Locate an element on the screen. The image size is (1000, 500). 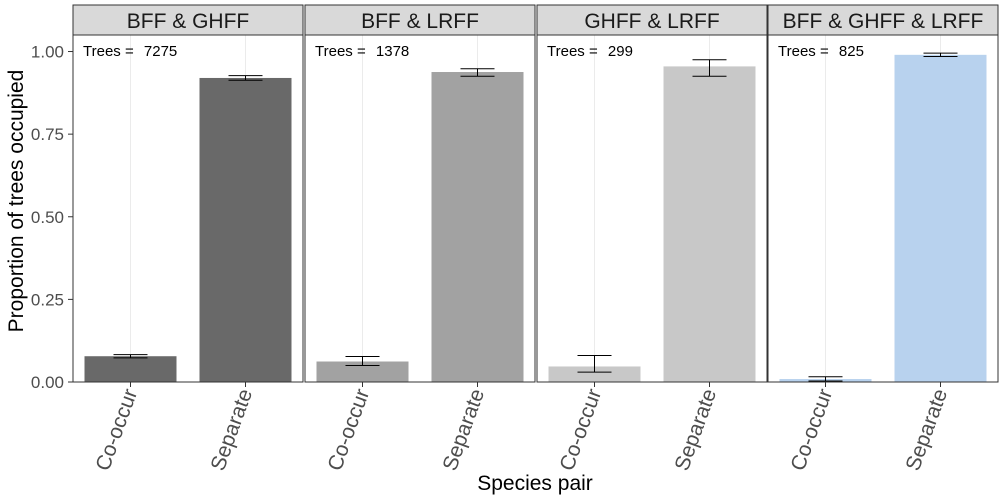
y-axis: 0.00 0.25 0.50 0.75 1.00 is located at coordinates (52, 217).